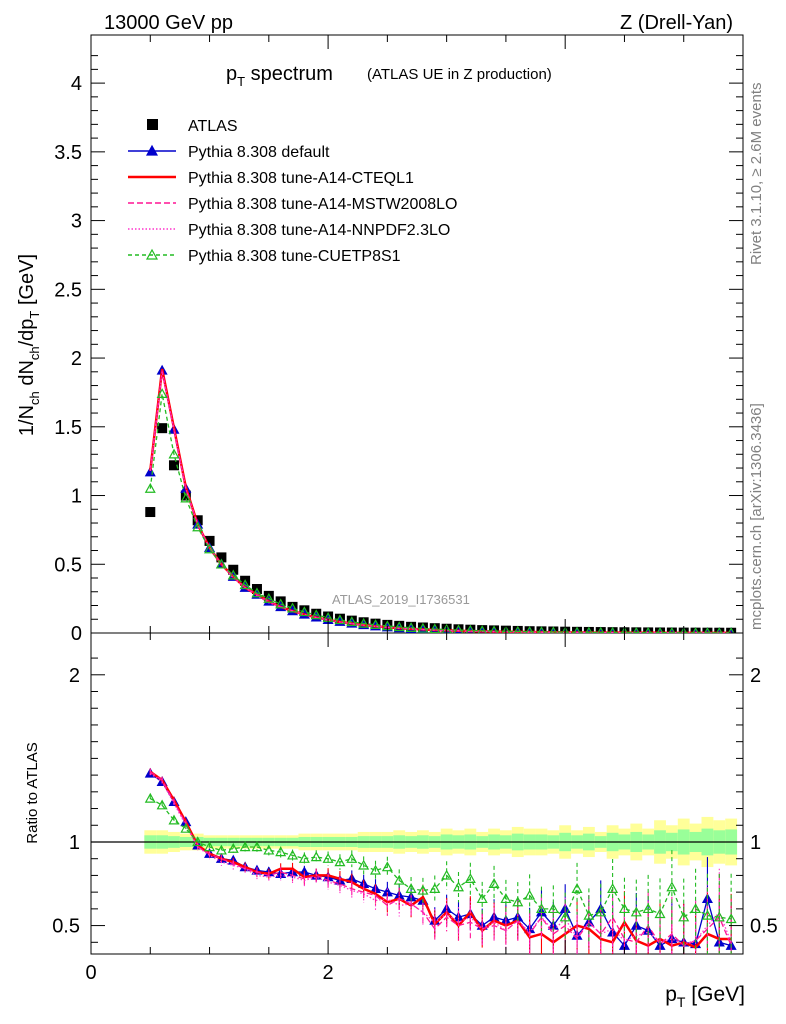 Image resolution: width=786 pixels, height=1024 pixels. What do you see at coordinates (705, 996) in the screenshot?
I see `x-axis-label: pT [GeV]` at bounding box center [705, 996].